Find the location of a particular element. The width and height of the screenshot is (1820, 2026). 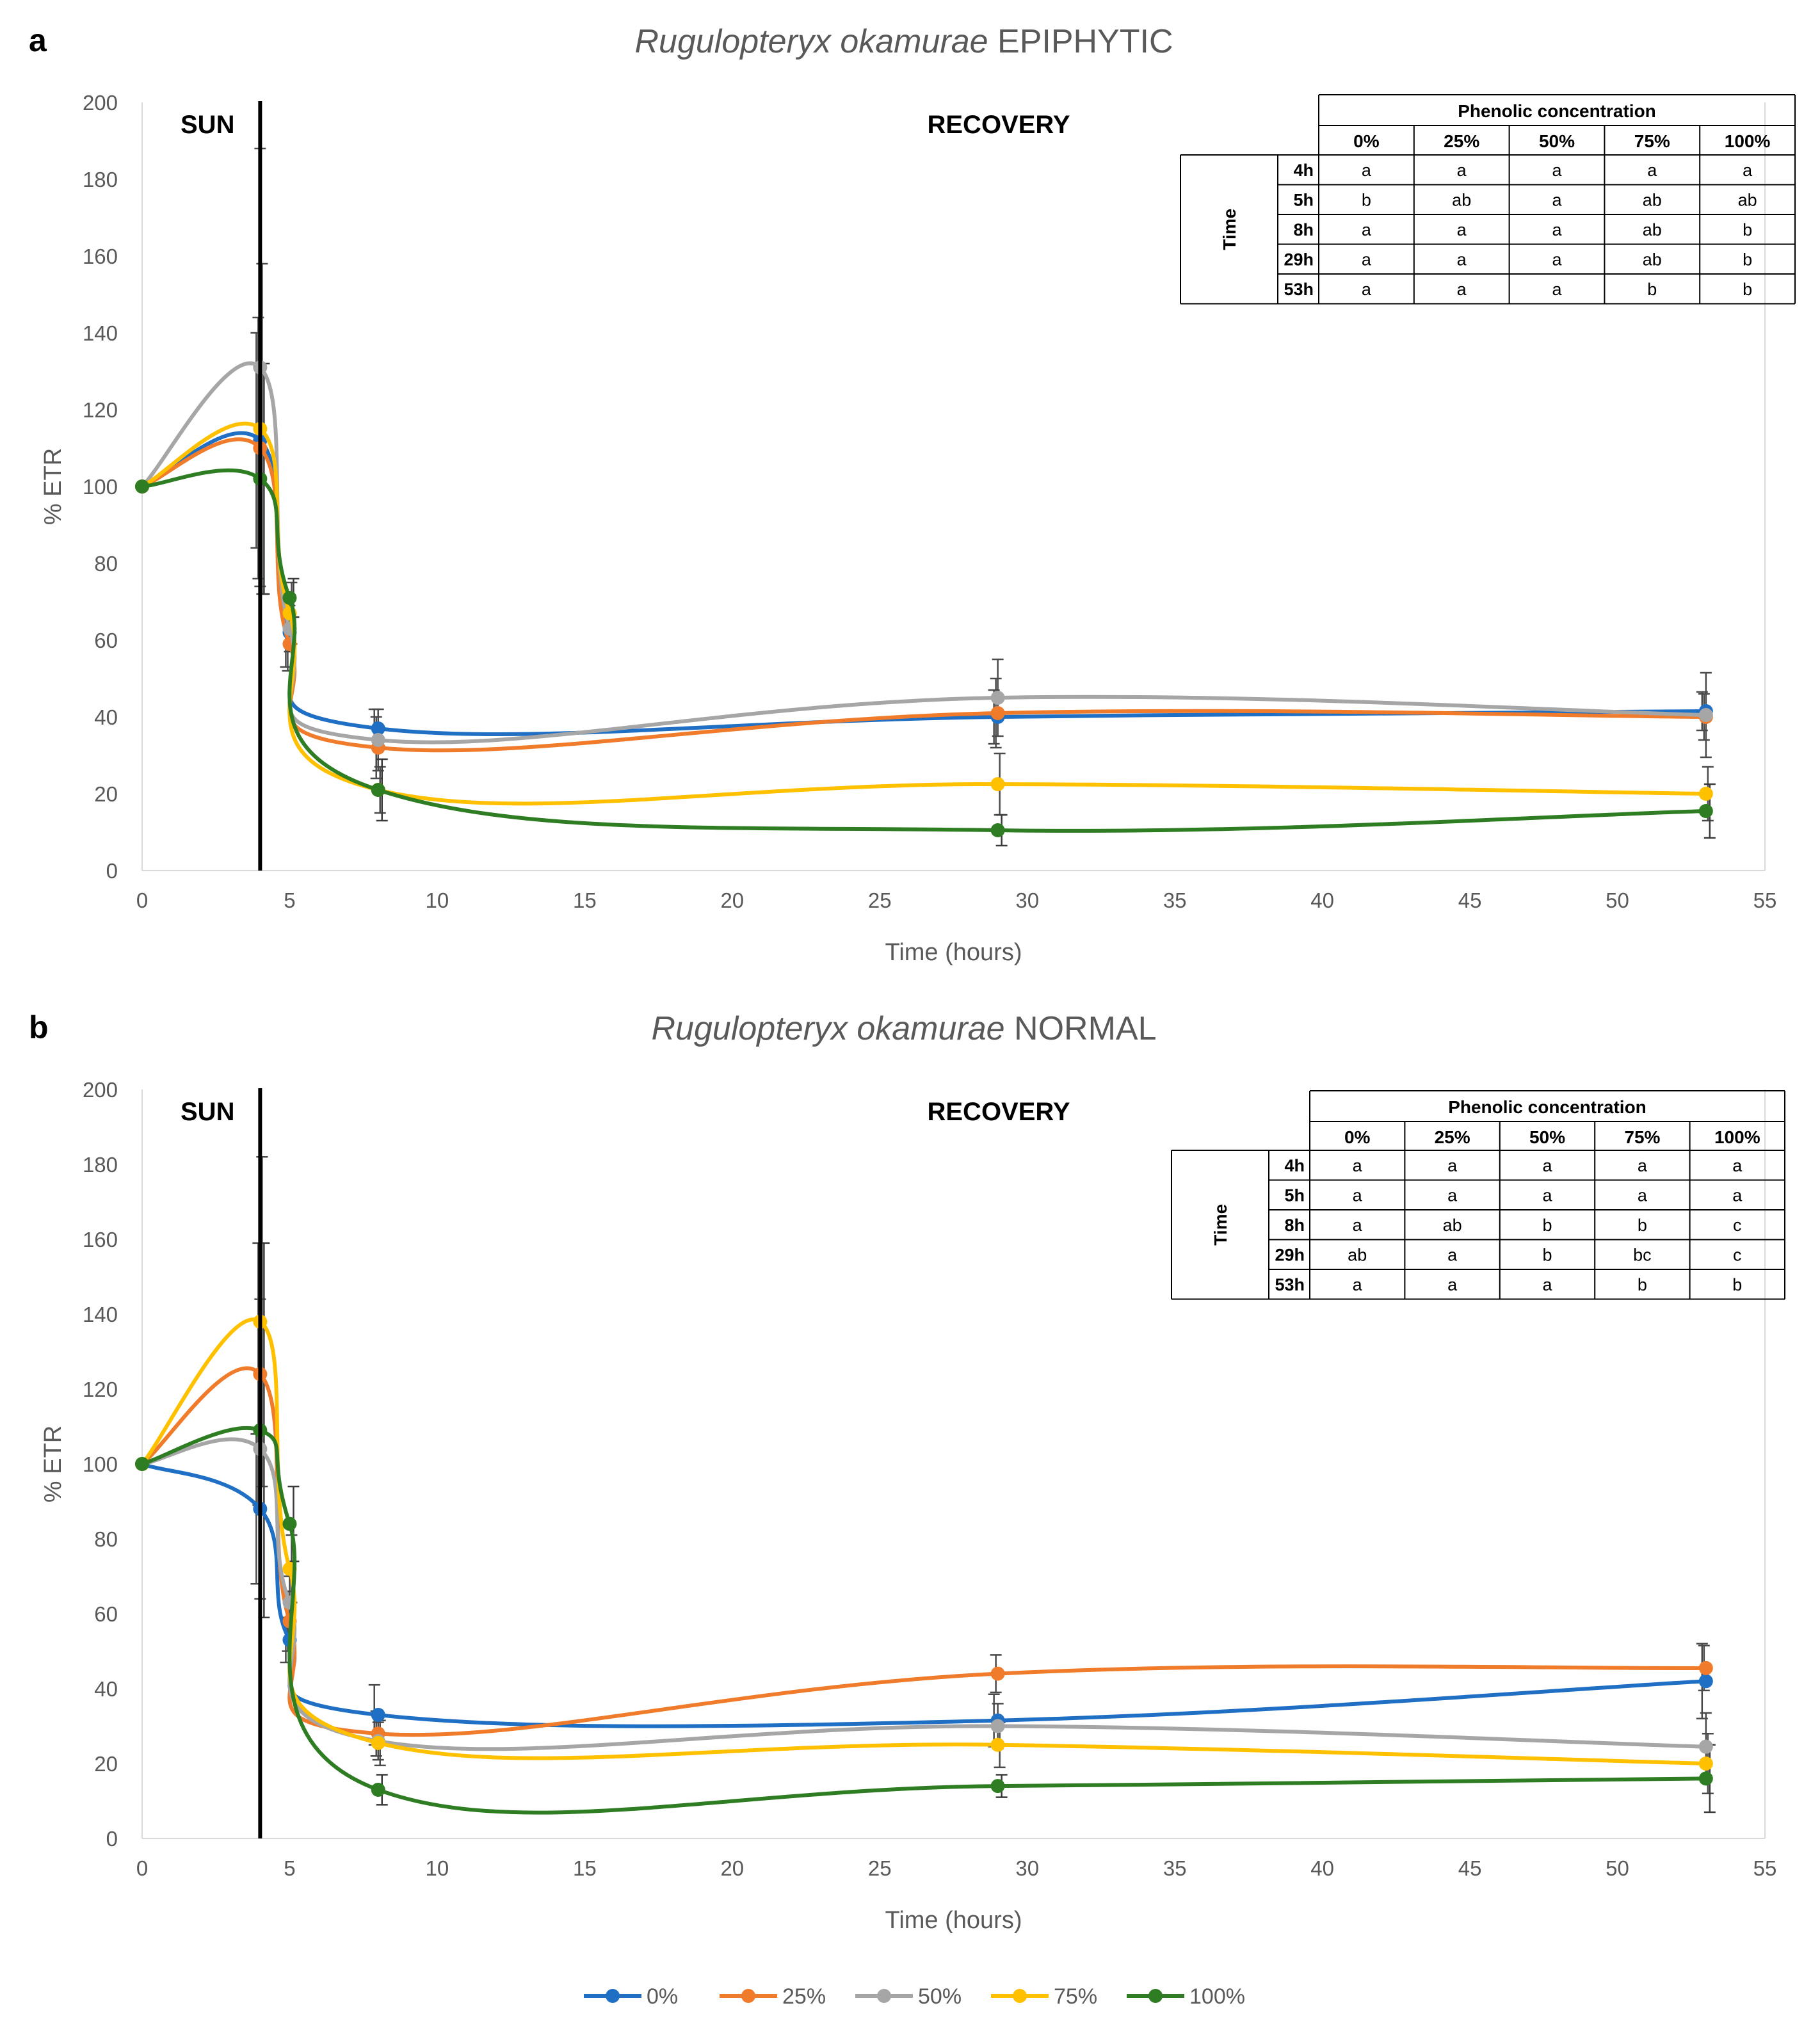

x-tick-label: 50 is located at coordinates (1617, 900).